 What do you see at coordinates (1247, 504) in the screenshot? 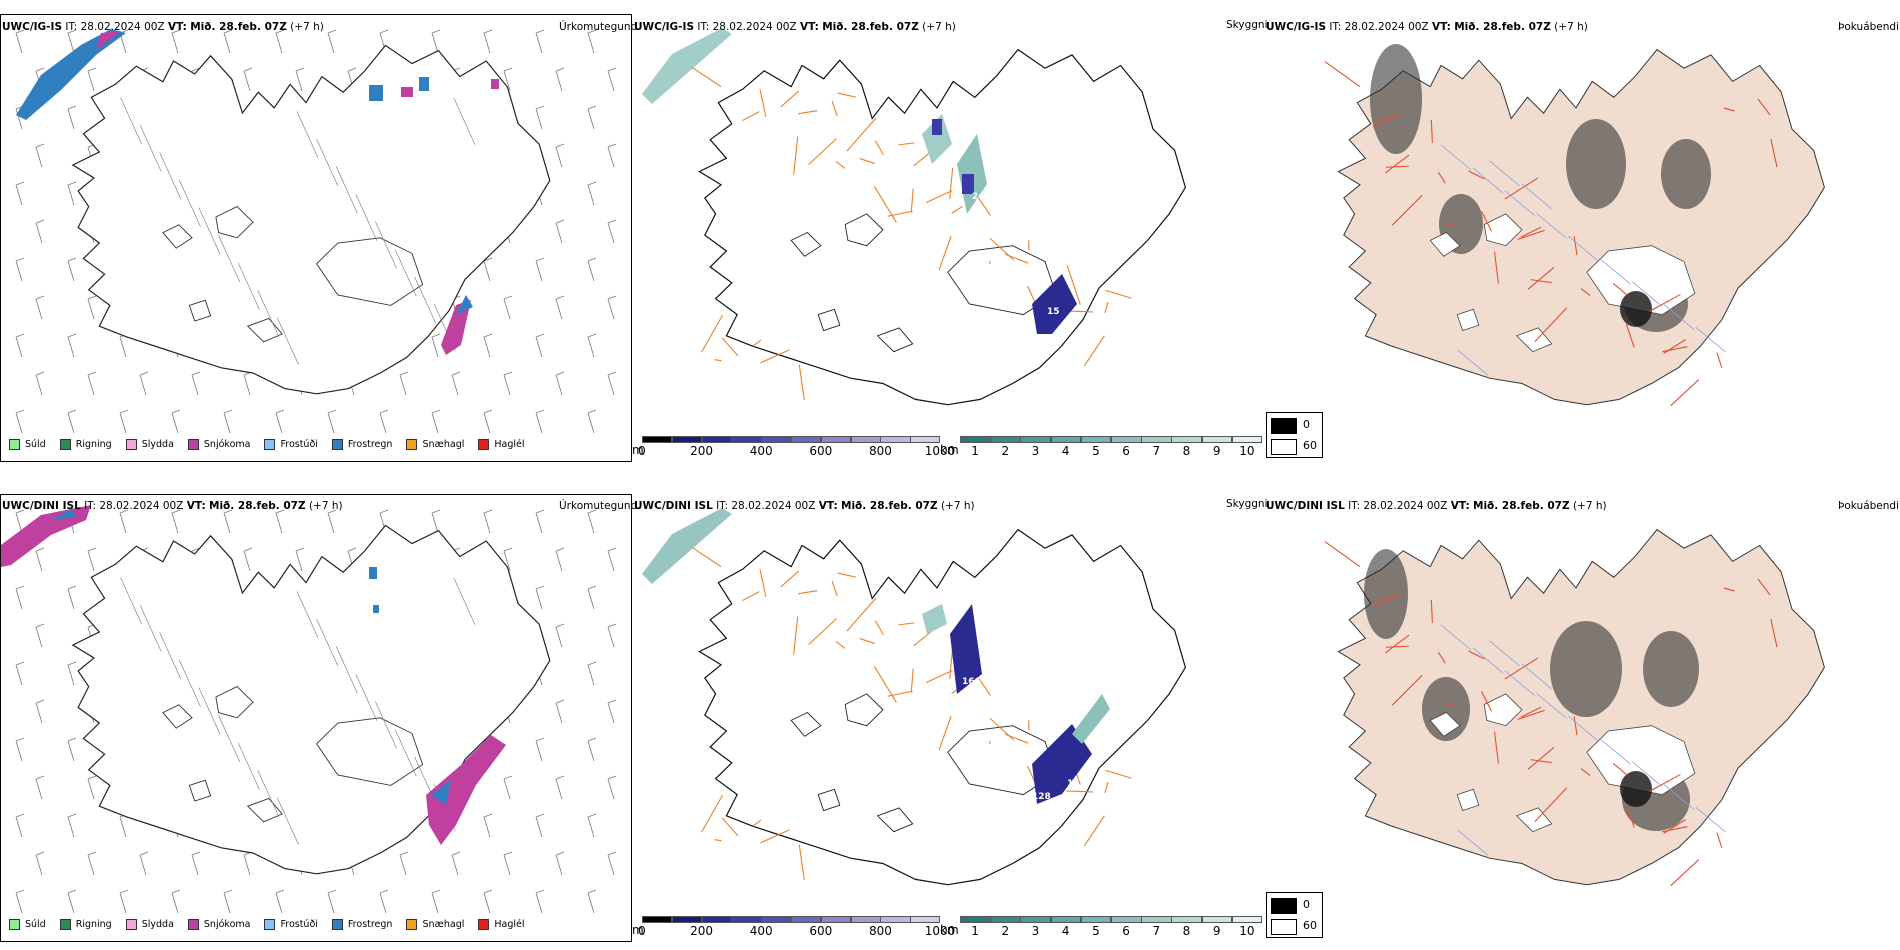
I see `panel-title-visibility-bottom: Skyggni` at bounding box center [1247, 504].